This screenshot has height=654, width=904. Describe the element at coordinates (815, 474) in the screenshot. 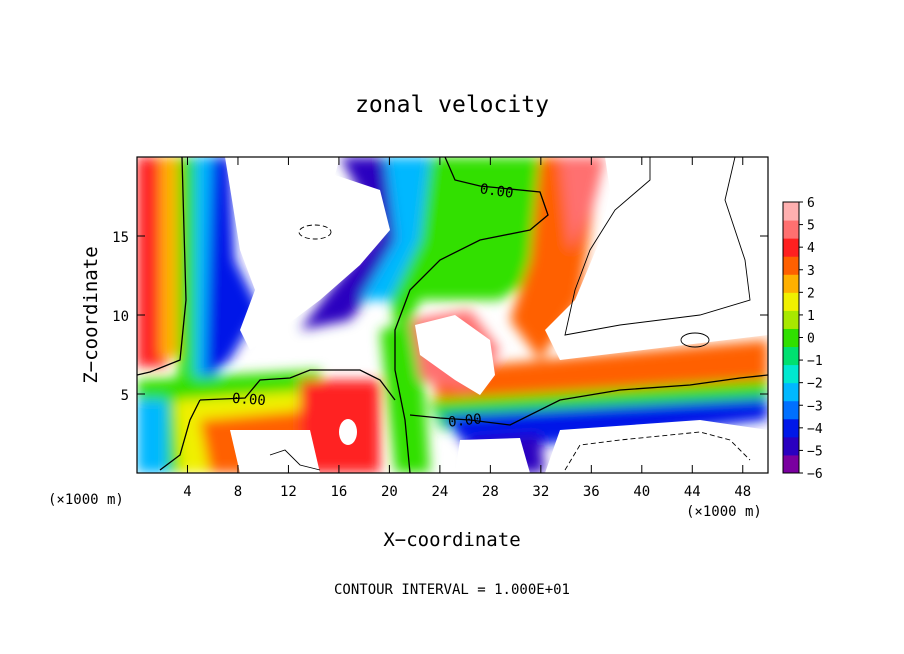

I see `colorbar-tick-label: −6` at that location.